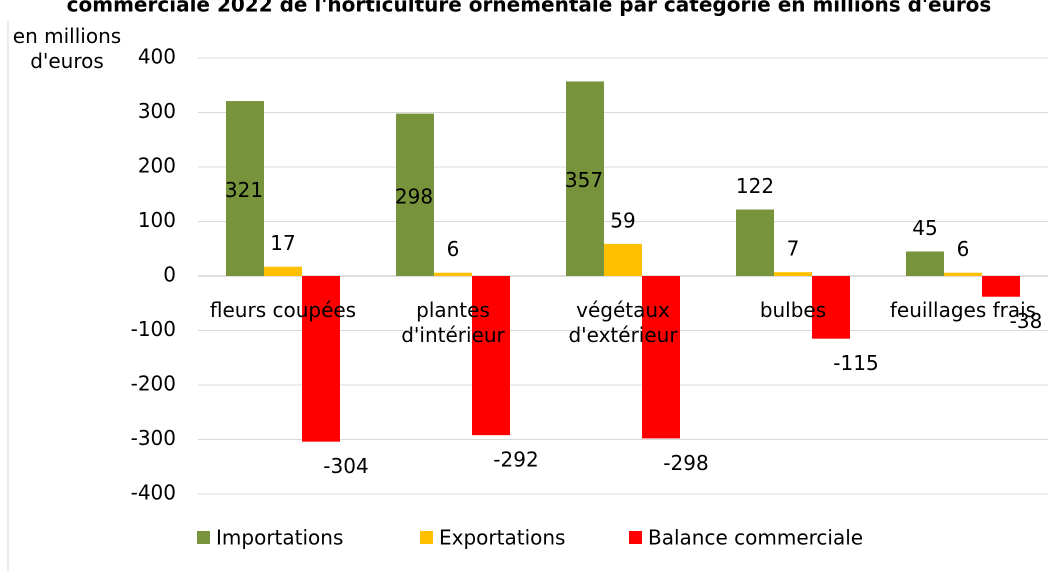 The height and width of the screenshot is (572, 1058). What do you see at coordinates (153, 329) in the screenshot?
I see `y-tick-label: -100` at bounding box center [153, 329].